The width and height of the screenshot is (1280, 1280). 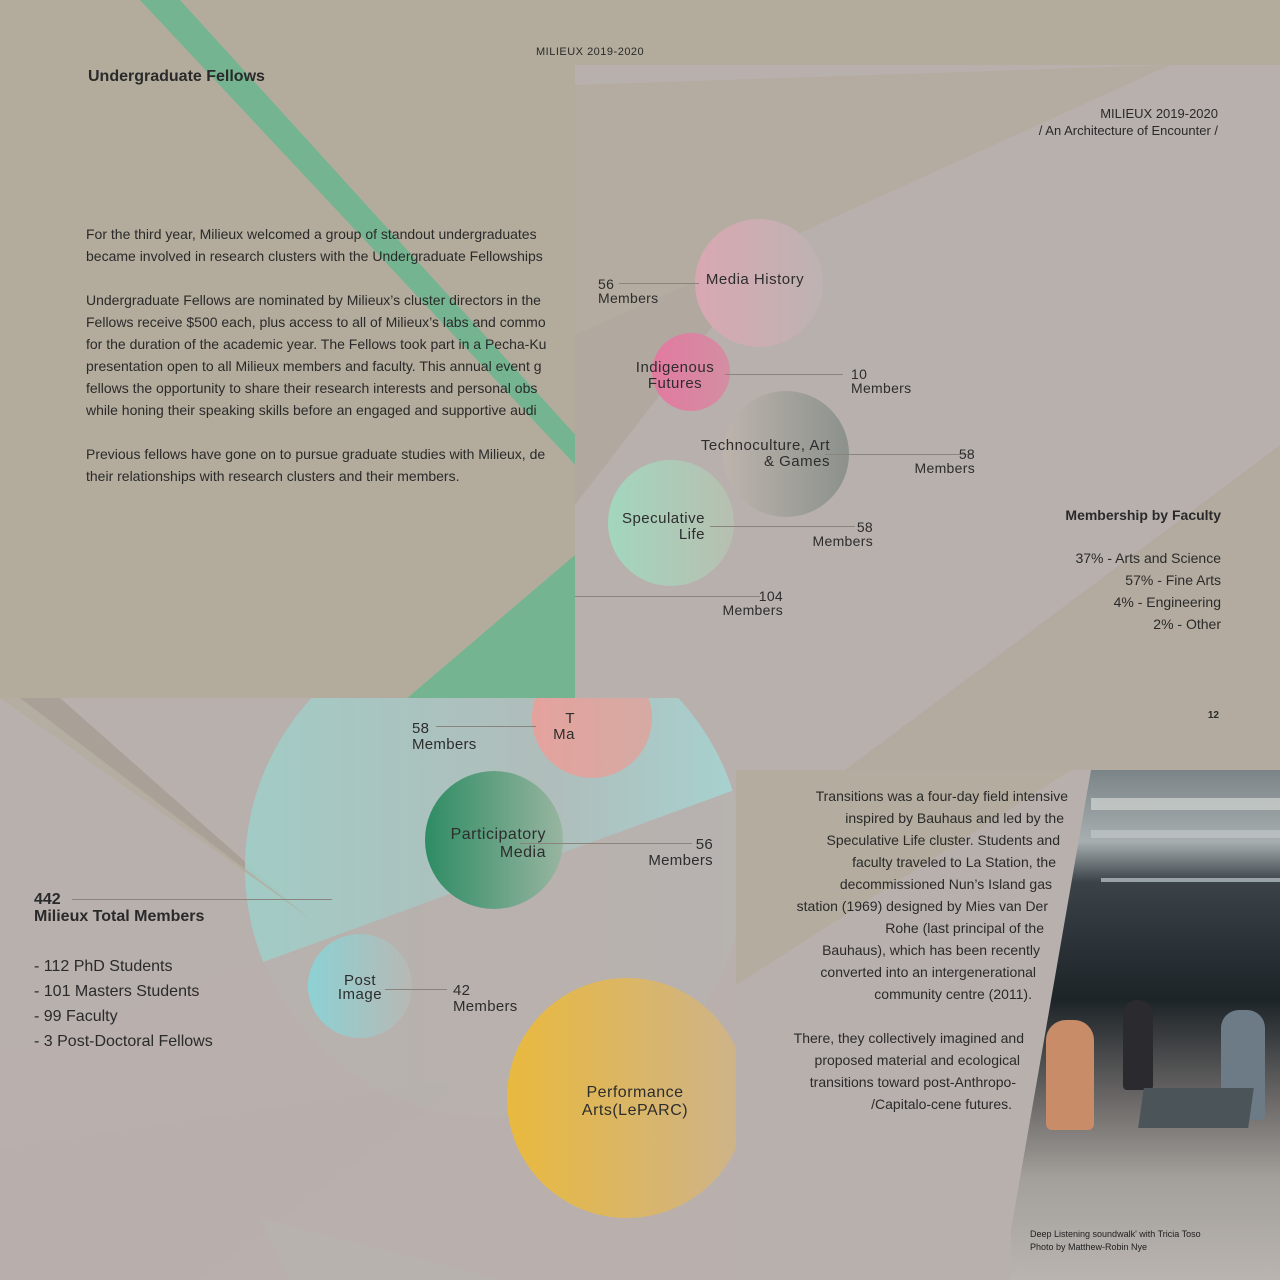 I want to click on section-heading: Undergraduate Fellows, so click(x=176, y=76).